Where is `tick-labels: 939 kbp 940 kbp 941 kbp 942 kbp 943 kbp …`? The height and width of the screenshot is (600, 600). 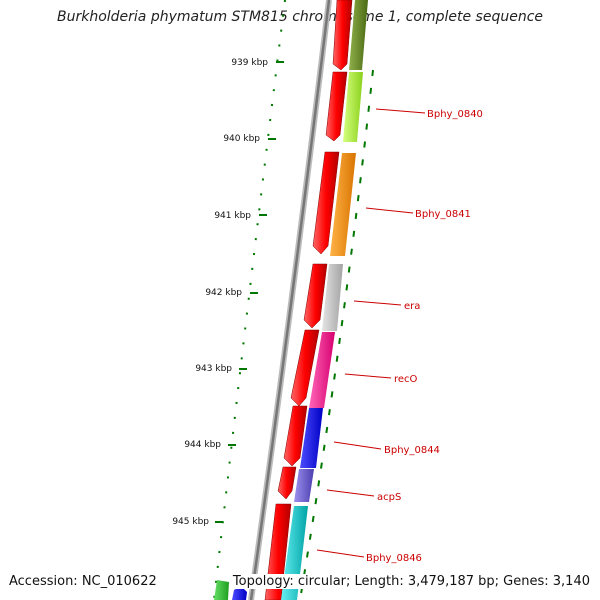 tick-labels: 939 kbp 940 kbp 941 kbp 942 kbp 943 kbp … is located at coordinates (220, 292).